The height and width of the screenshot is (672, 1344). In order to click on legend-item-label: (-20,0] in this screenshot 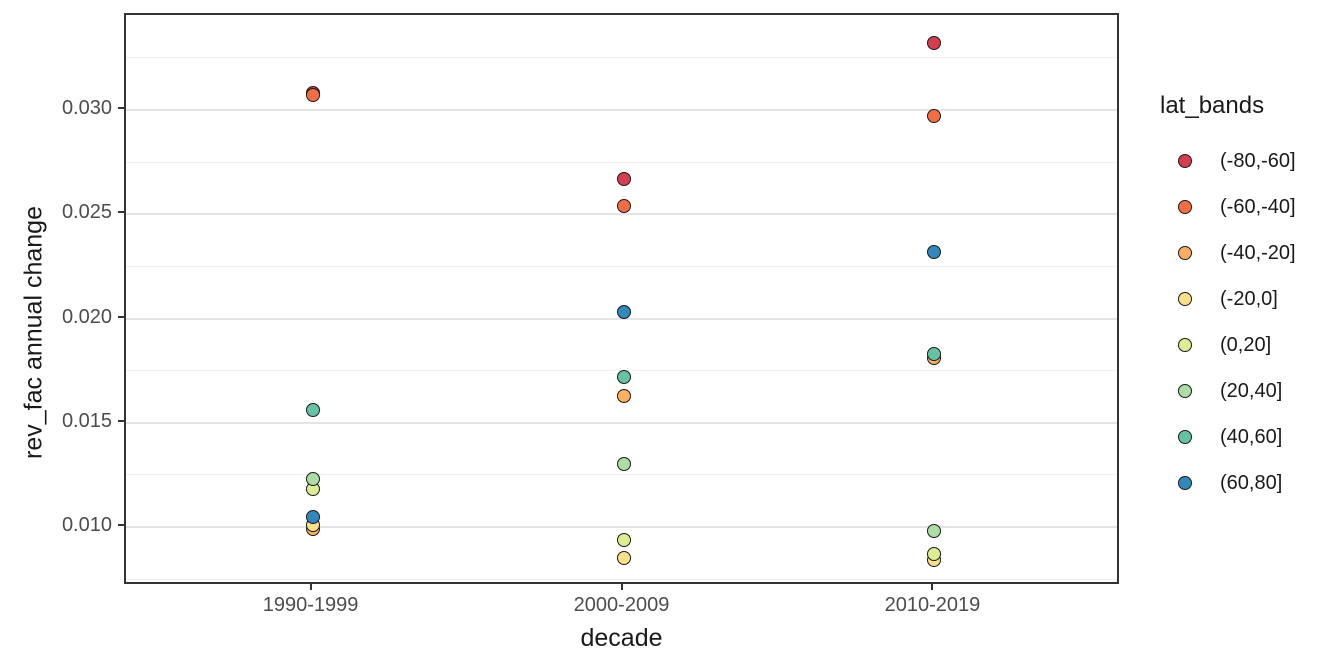, I will do `click(1249, 298)`.